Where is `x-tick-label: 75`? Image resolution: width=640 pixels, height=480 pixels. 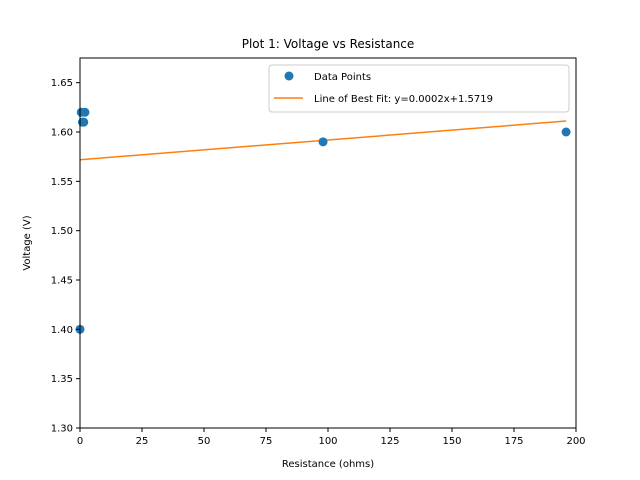
x-tick-label: 75 is located at coordinates (266, 441).